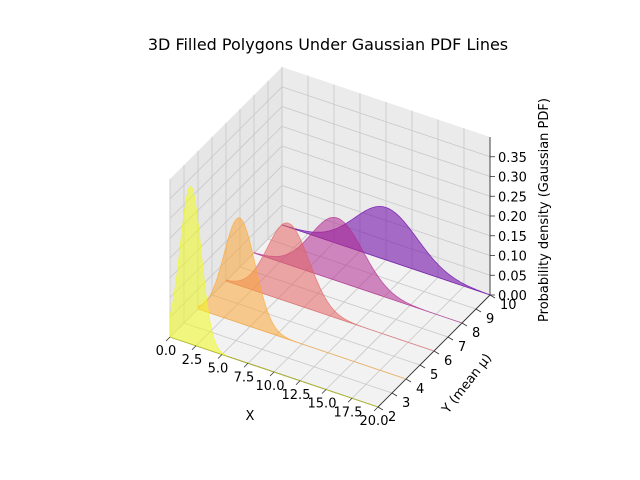 The width and height of the screenshot is (640, 480). What do you see at coordinates (322, 404) in the screenshot?
I see `x-tick-label: 15.0` at bounding box center [322, 404].